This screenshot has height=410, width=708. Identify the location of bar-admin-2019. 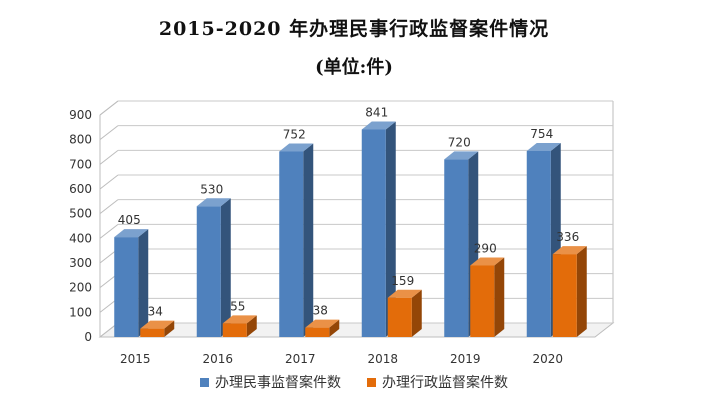
(487, 297).